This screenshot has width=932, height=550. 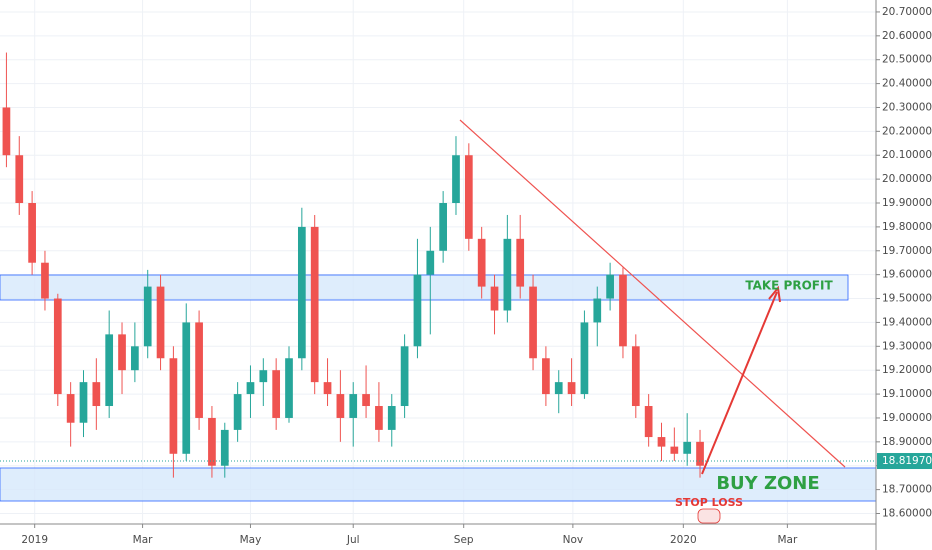 What do you see at coordinates (907, 107) in the screenshot?
I see `y-tick-label: 20.30000` at bounding box center [907, 107].